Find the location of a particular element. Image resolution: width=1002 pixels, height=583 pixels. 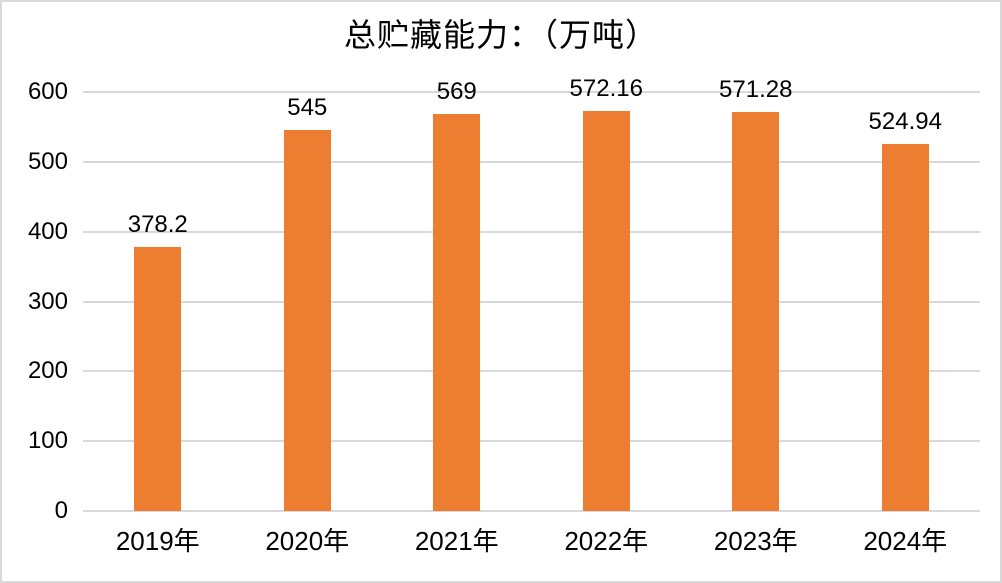

bar-data-label: 378.2 is located at coordinates (157, 224).